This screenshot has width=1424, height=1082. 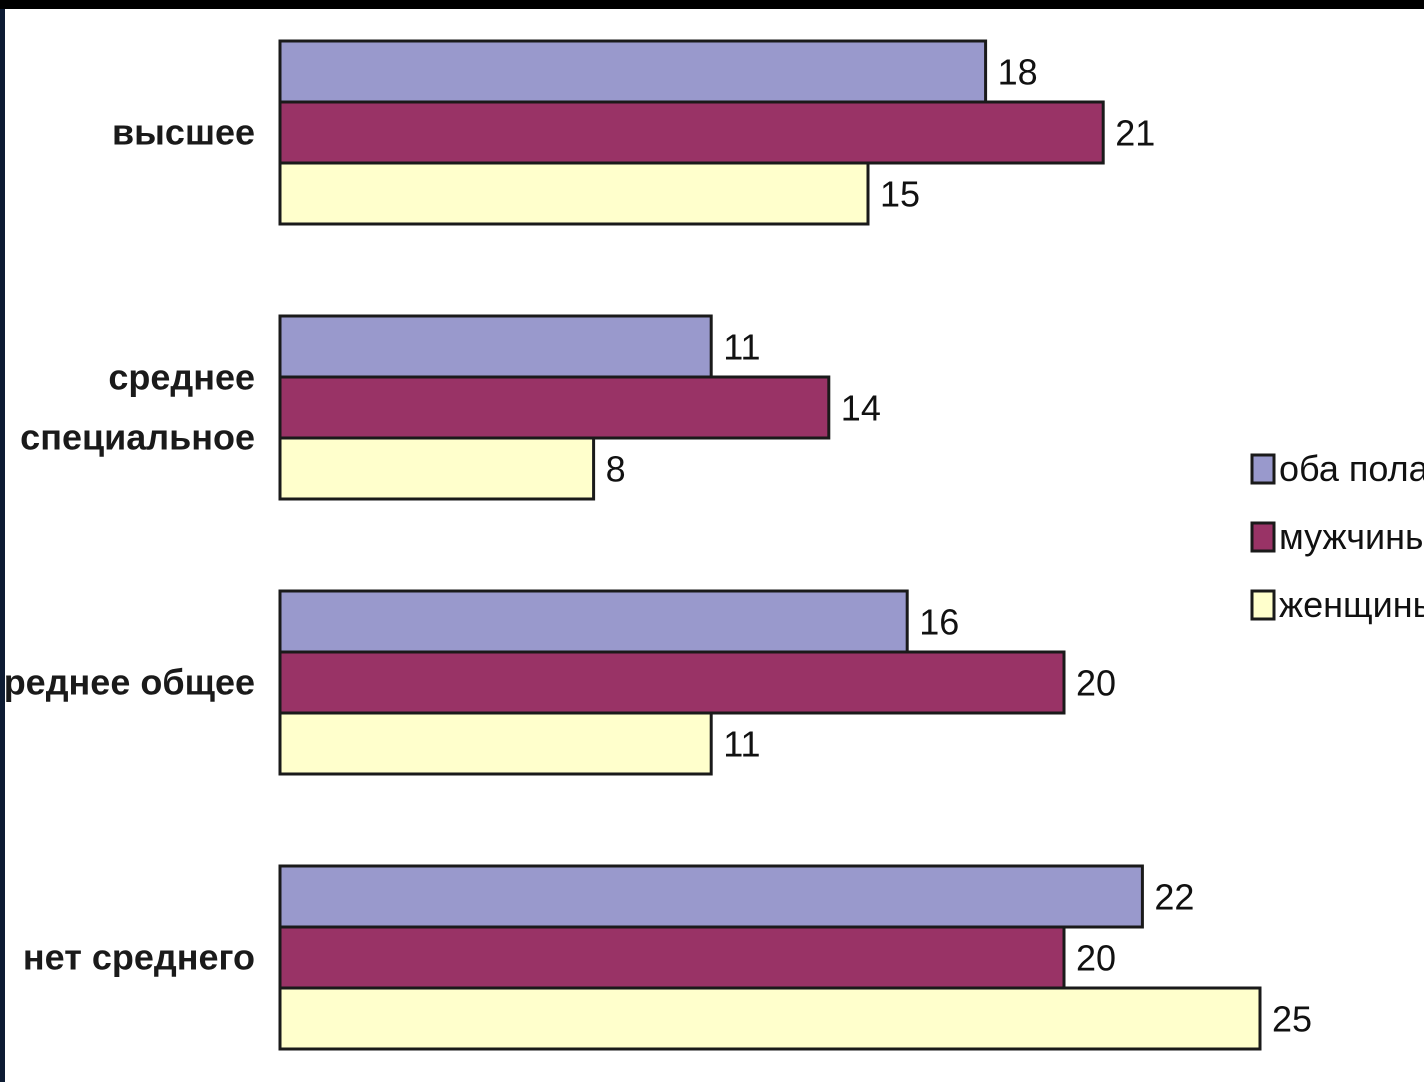 I want to click on category-label-2-line-2: специальное, so click(x=137, y=437).